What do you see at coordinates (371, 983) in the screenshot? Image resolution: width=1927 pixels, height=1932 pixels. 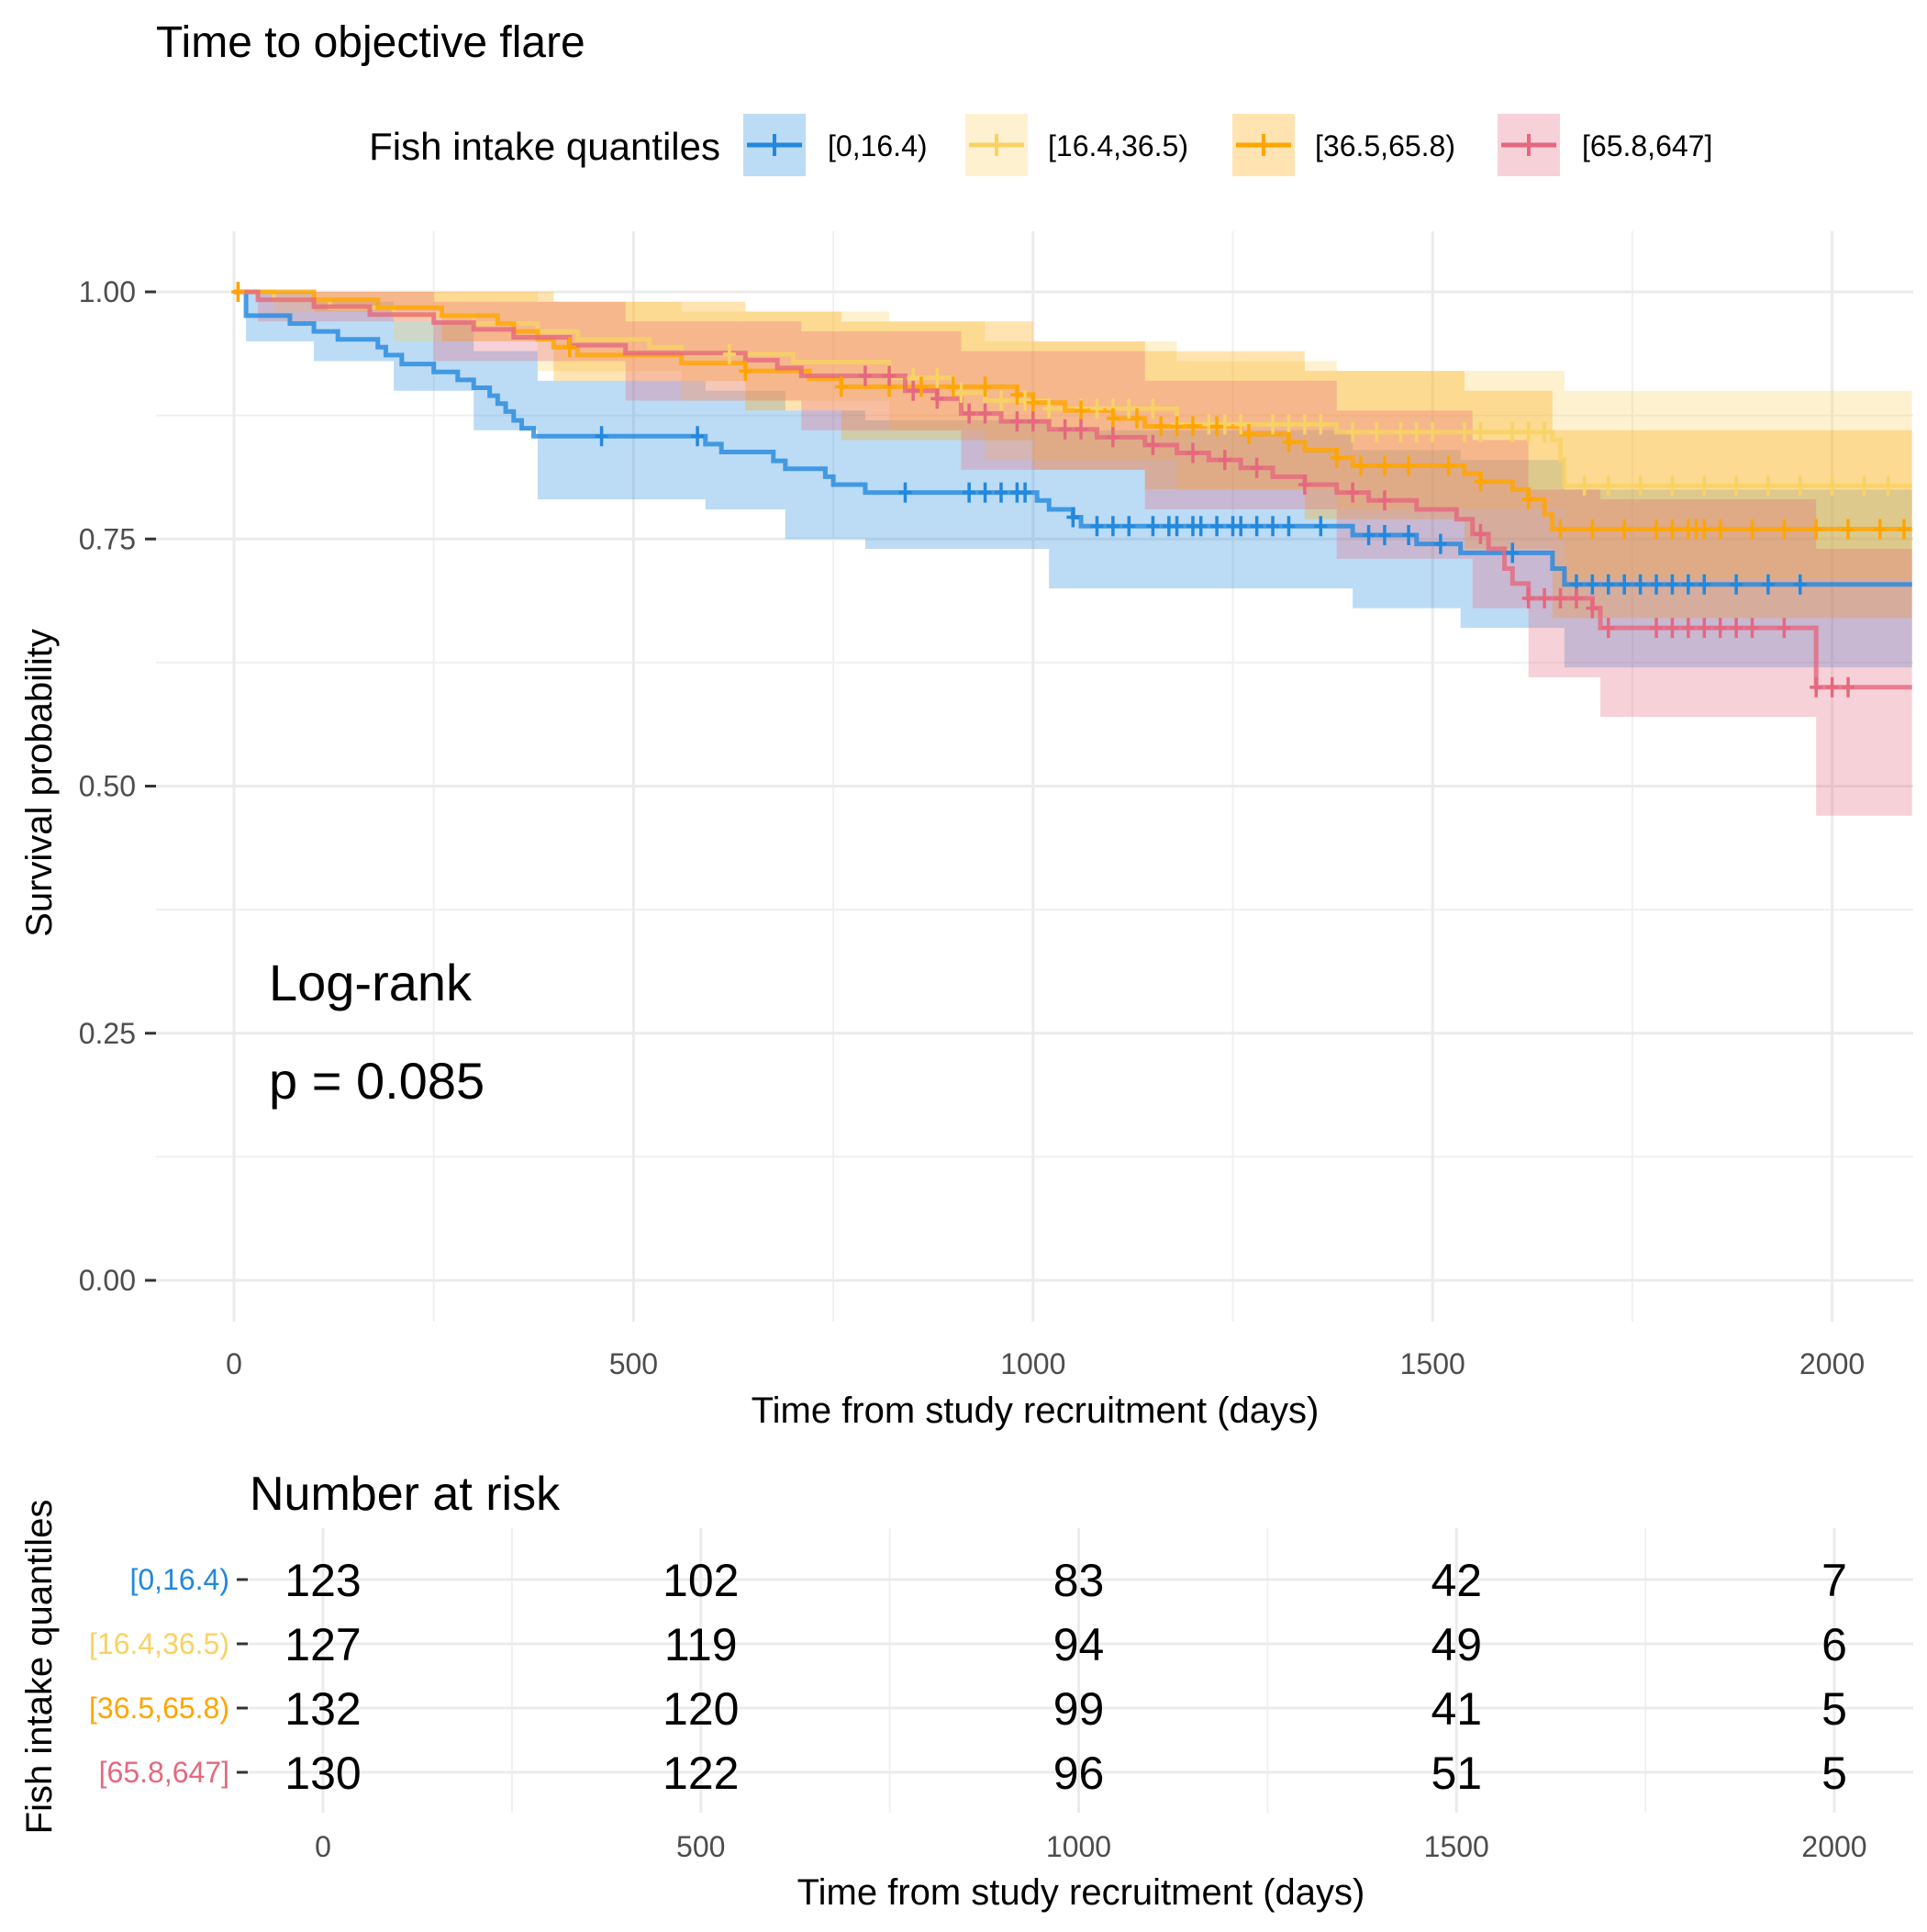 I see `logrank-label: Log-rank` at bounding box center [371, 983].